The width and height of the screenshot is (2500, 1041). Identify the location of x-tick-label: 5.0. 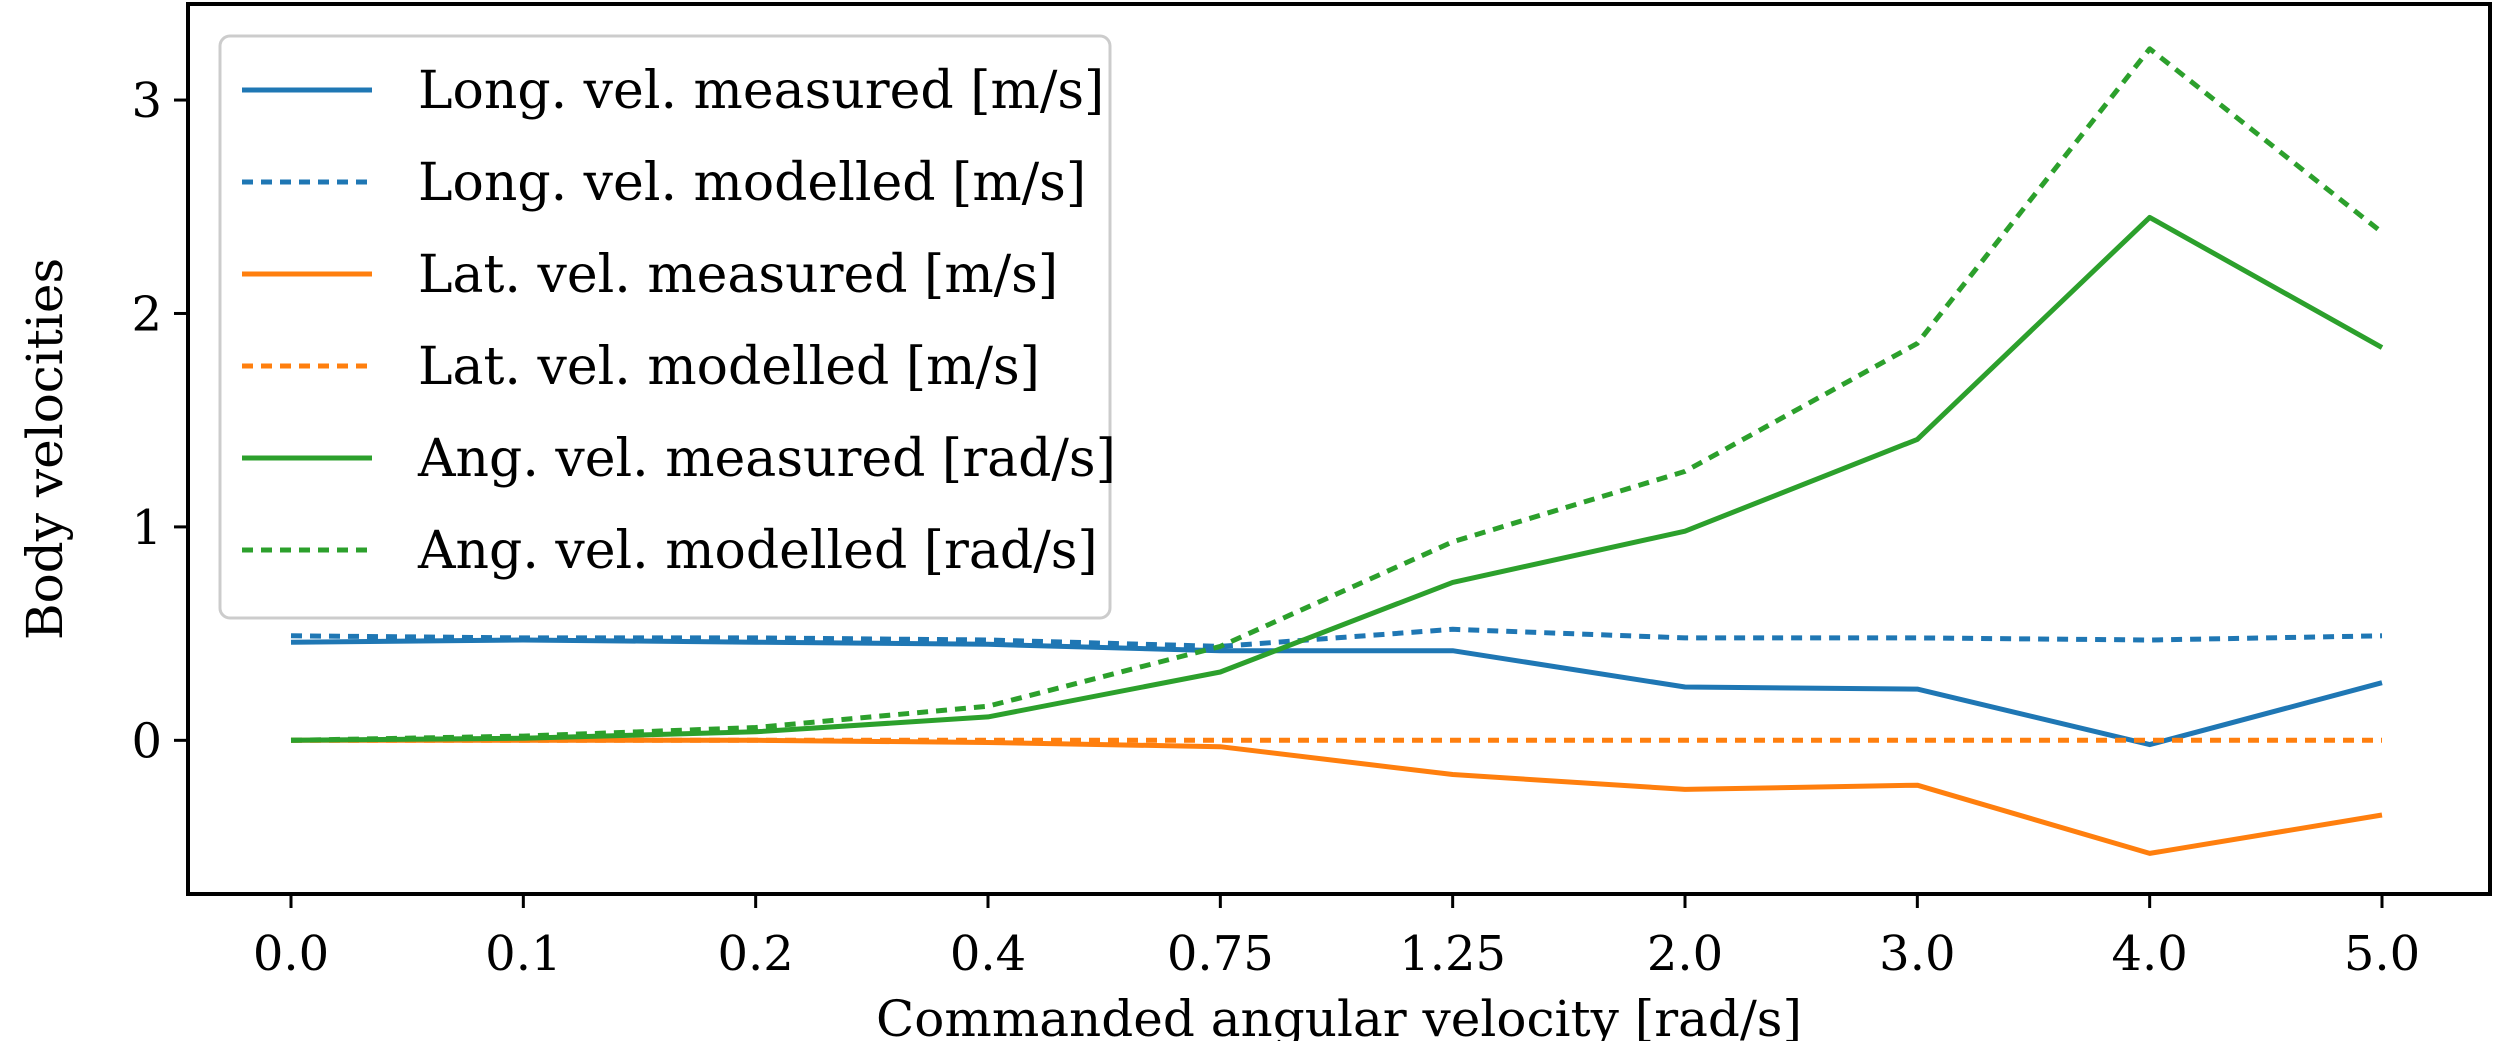
(2382, 954).